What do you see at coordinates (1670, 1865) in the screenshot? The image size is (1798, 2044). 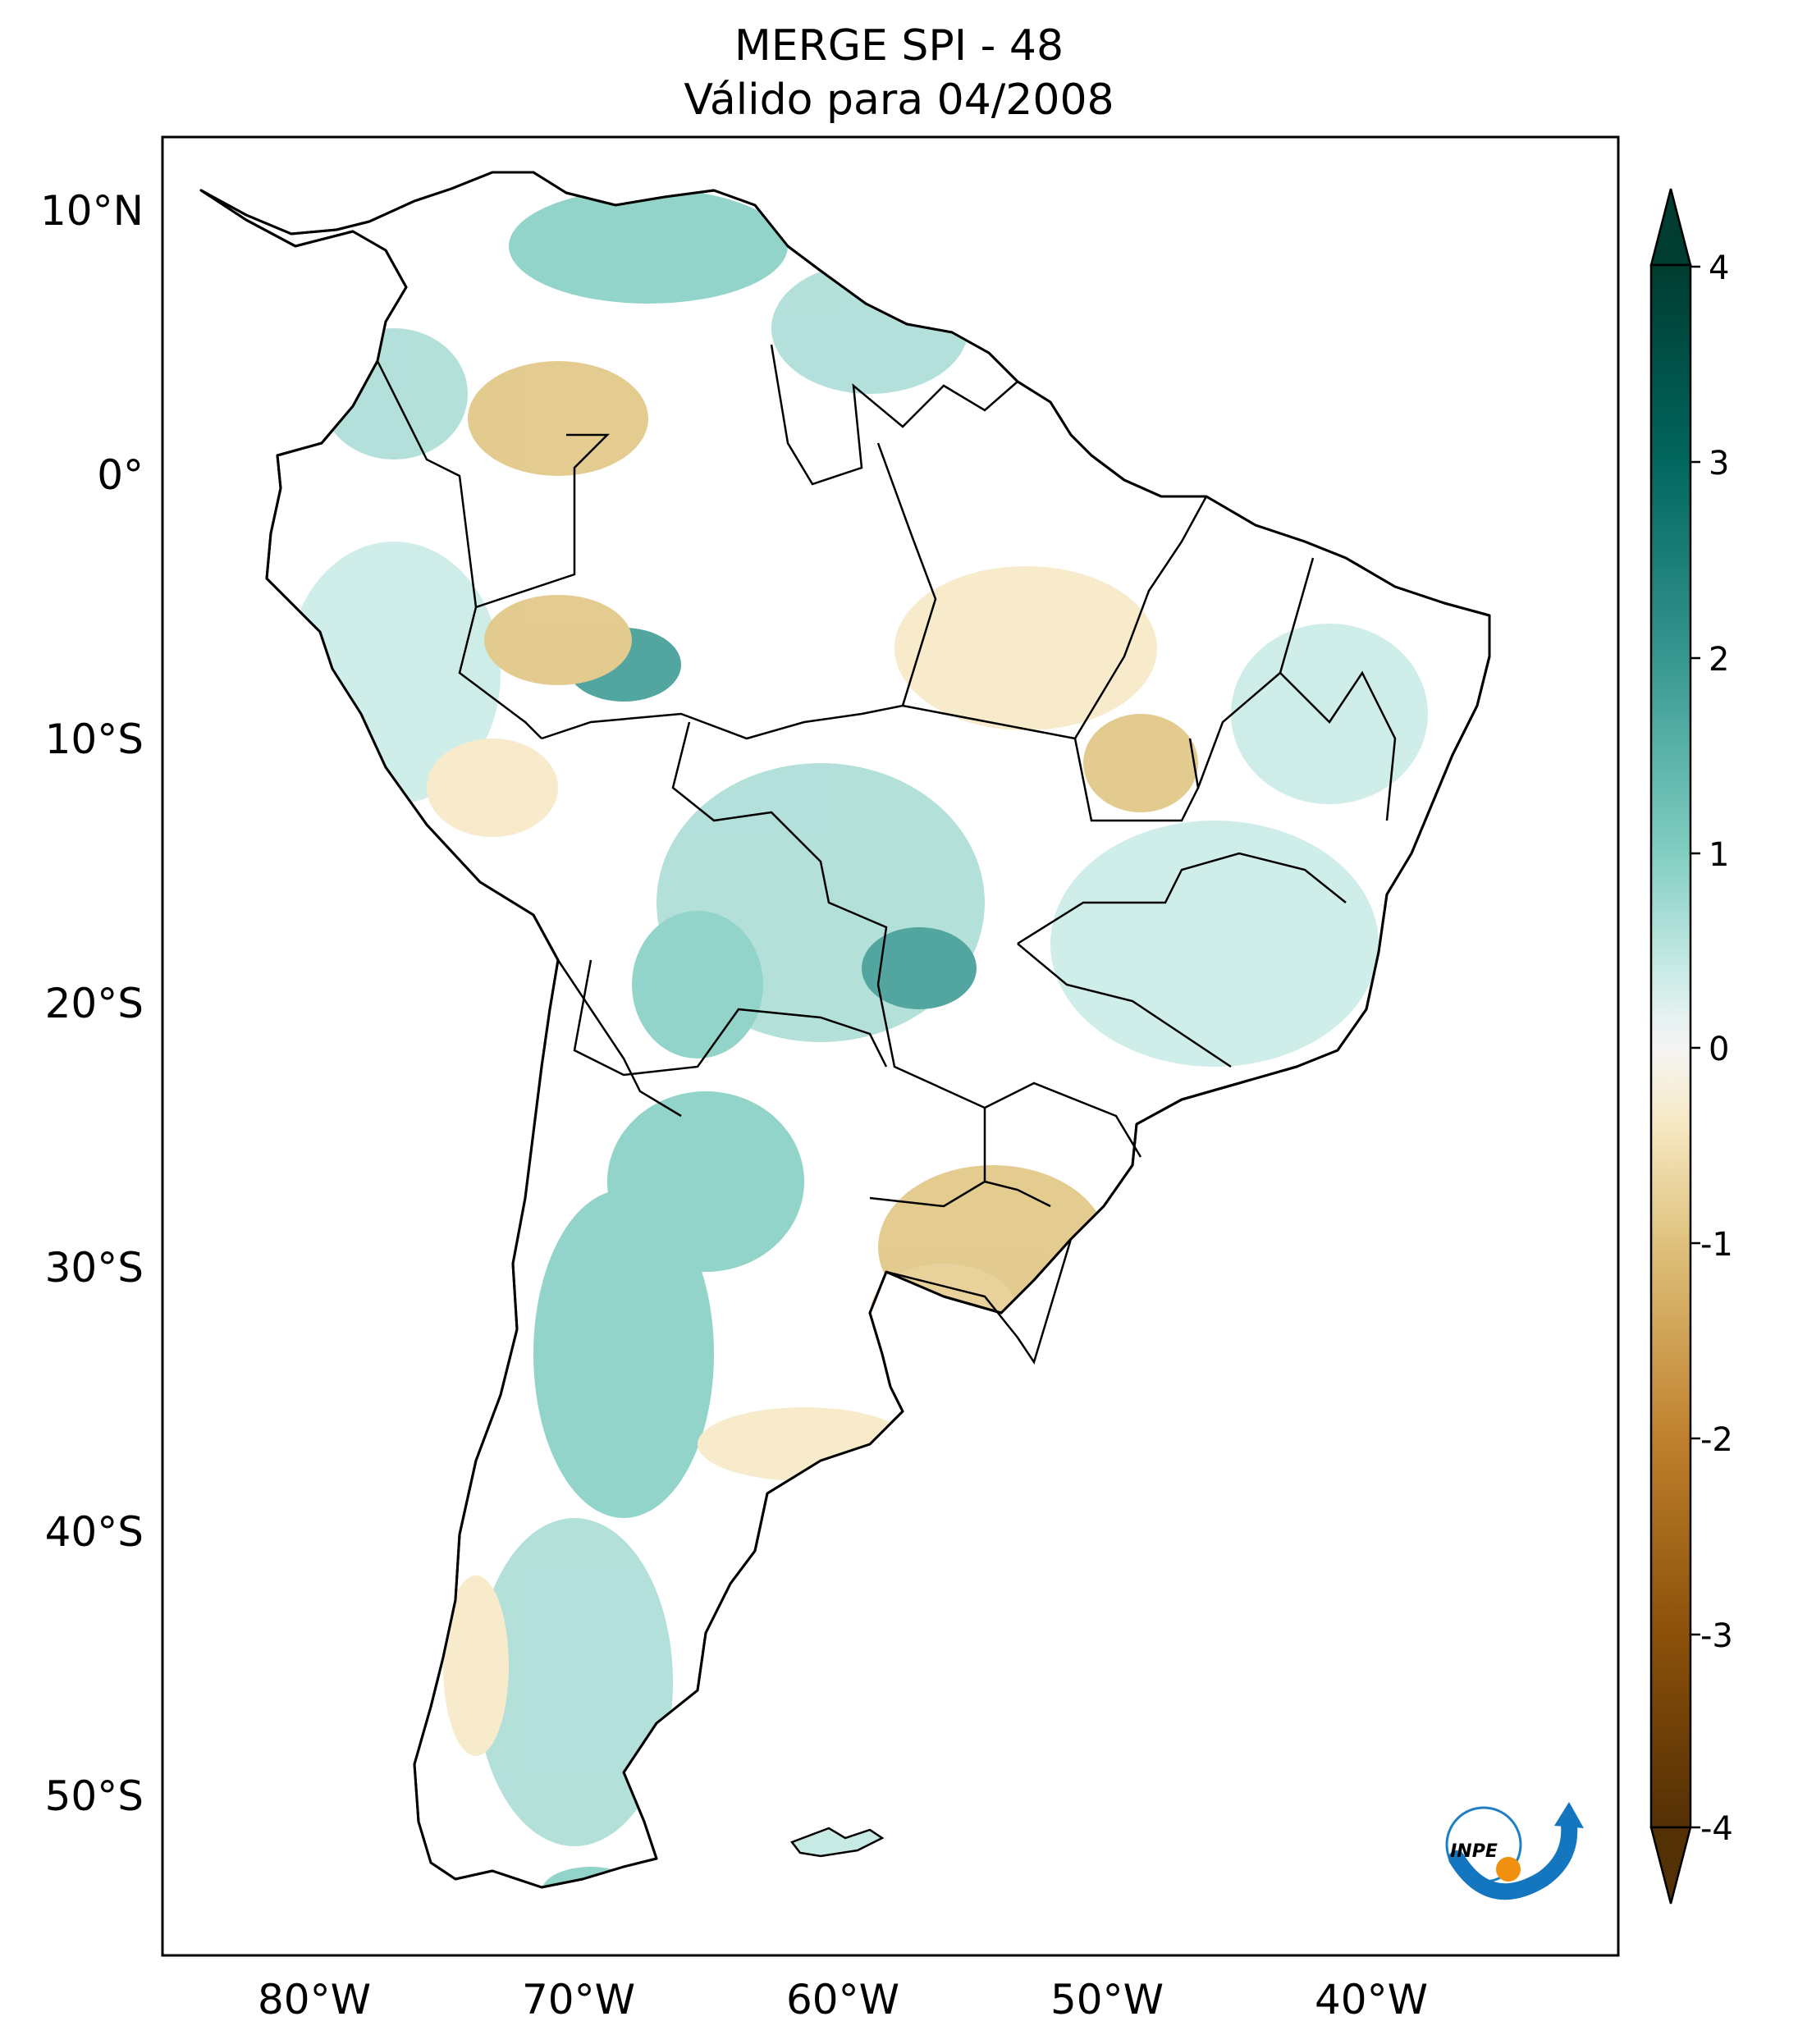 I see `colorbar-bottom-extension` at bounding box center [1670, 1865].